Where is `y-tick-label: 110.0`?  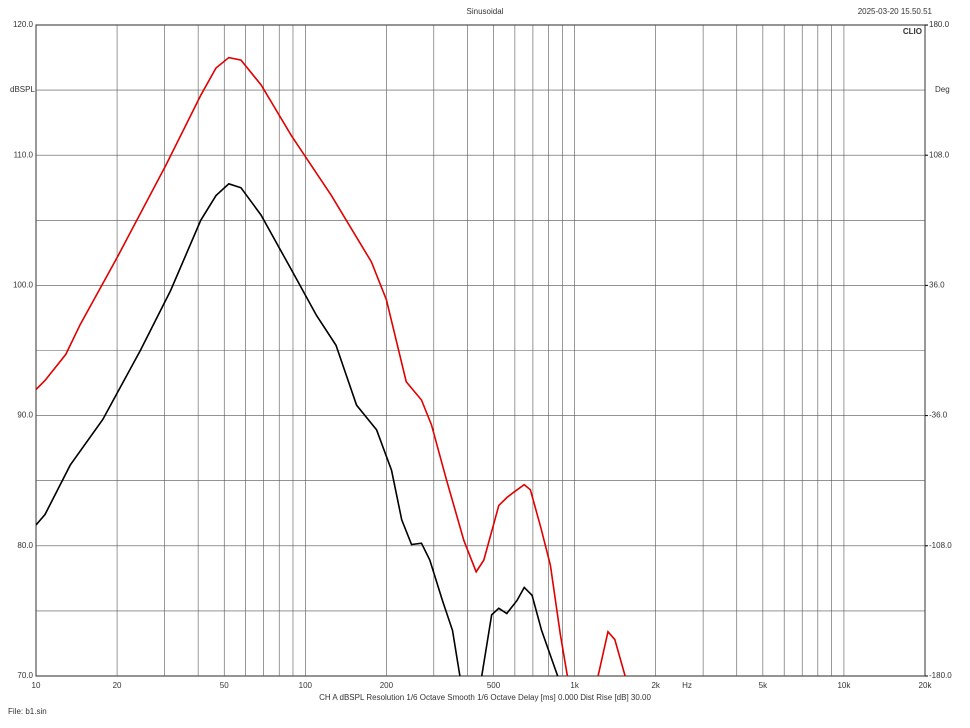 y-tick-label: 110.0 is located at coordinates (24, 154).